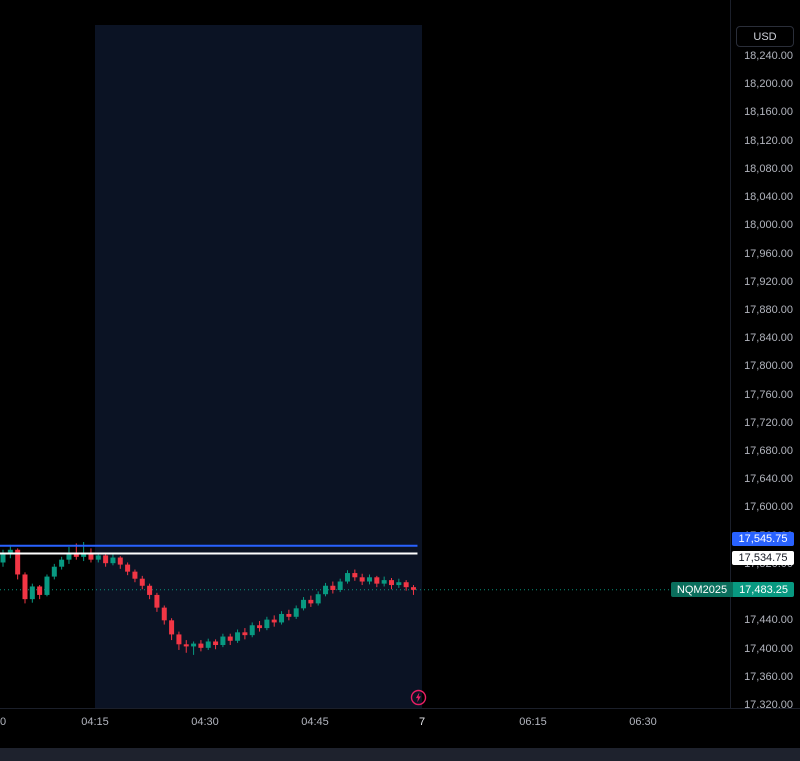 The width and height of the screenshot is (800, 761). I want to click on lightning-event-icon, so click(418, 697).